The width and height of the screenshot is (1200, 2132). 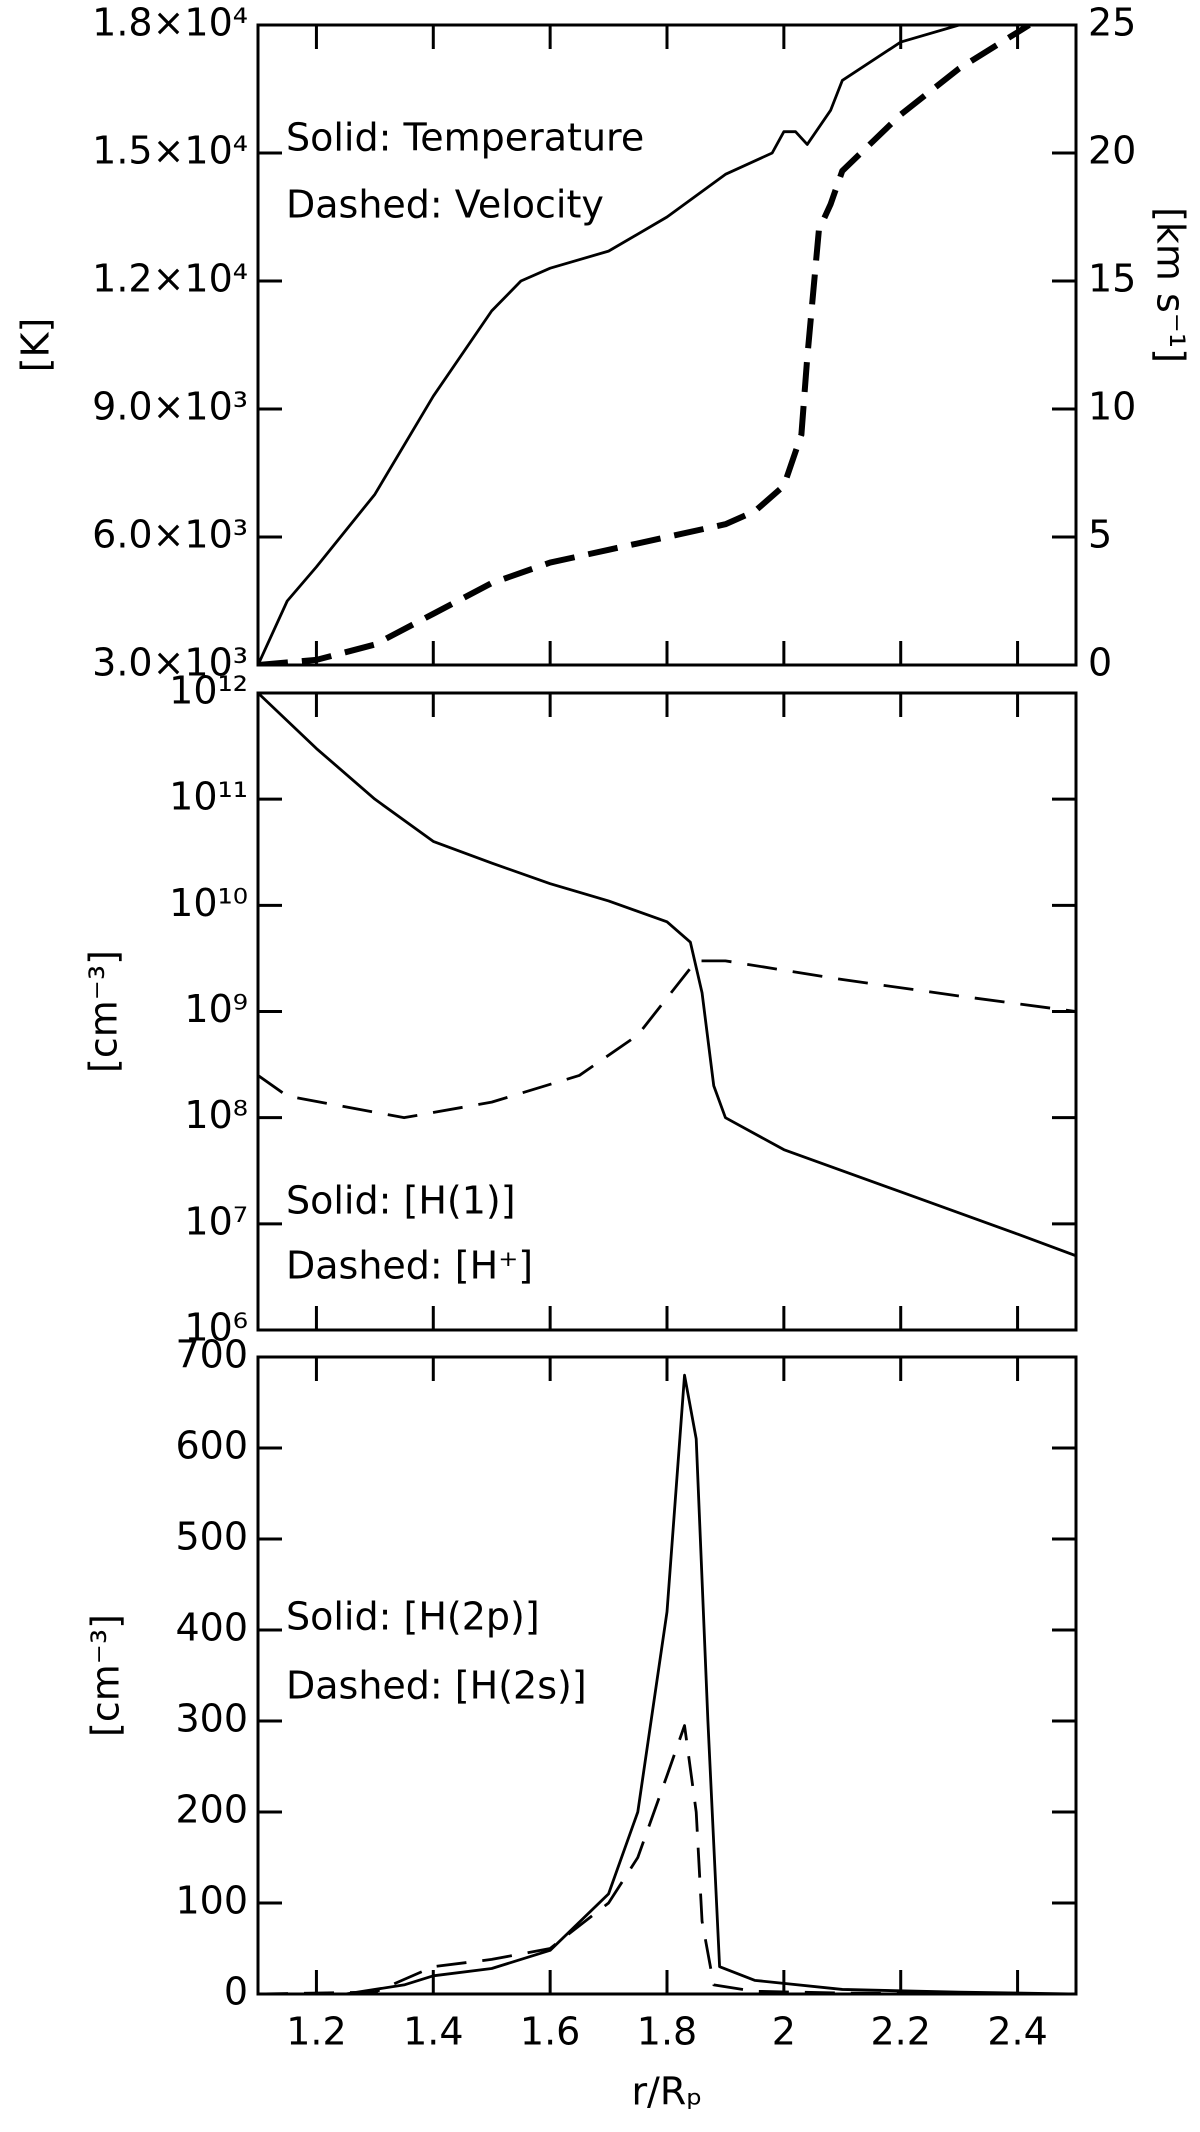 What do you see at coordinates (208, 691) in the screenshot?
I see `y-tick-label: 10¹²` at bounding box center [208, 691].